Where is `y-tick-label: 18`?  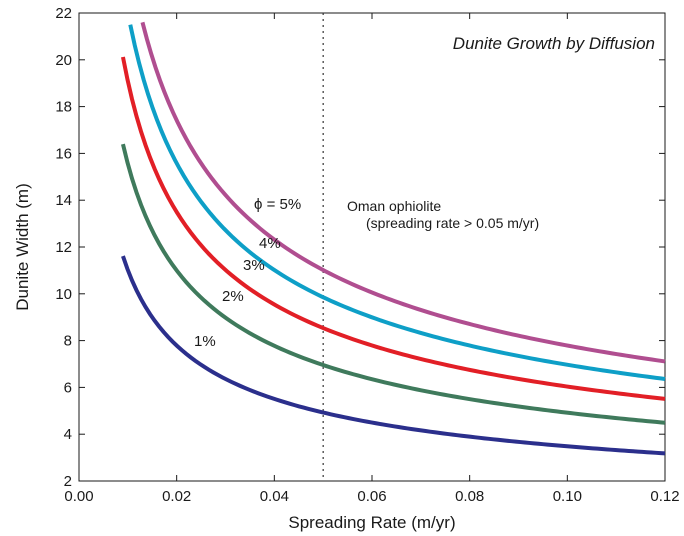 y-tick-label: 18 is located at coordinates (63, 107).